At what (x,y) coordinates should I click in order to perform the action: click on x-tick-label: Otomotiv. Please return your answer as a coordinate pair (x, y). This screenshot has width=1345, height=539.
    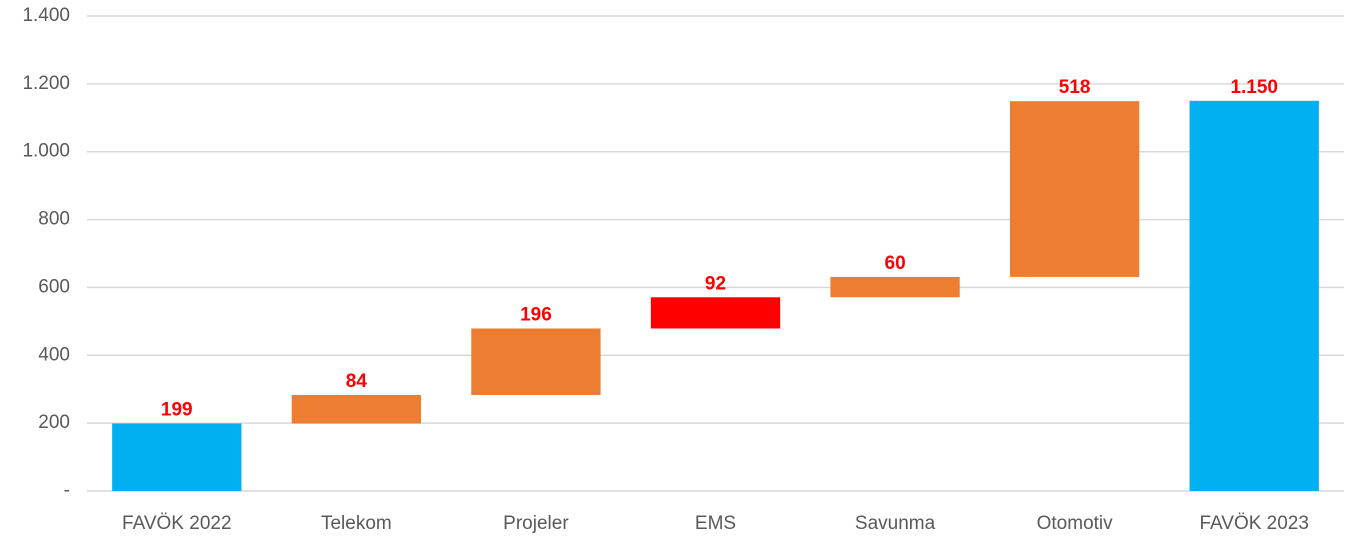
    Looking at the image, I should click on (1075, 523).